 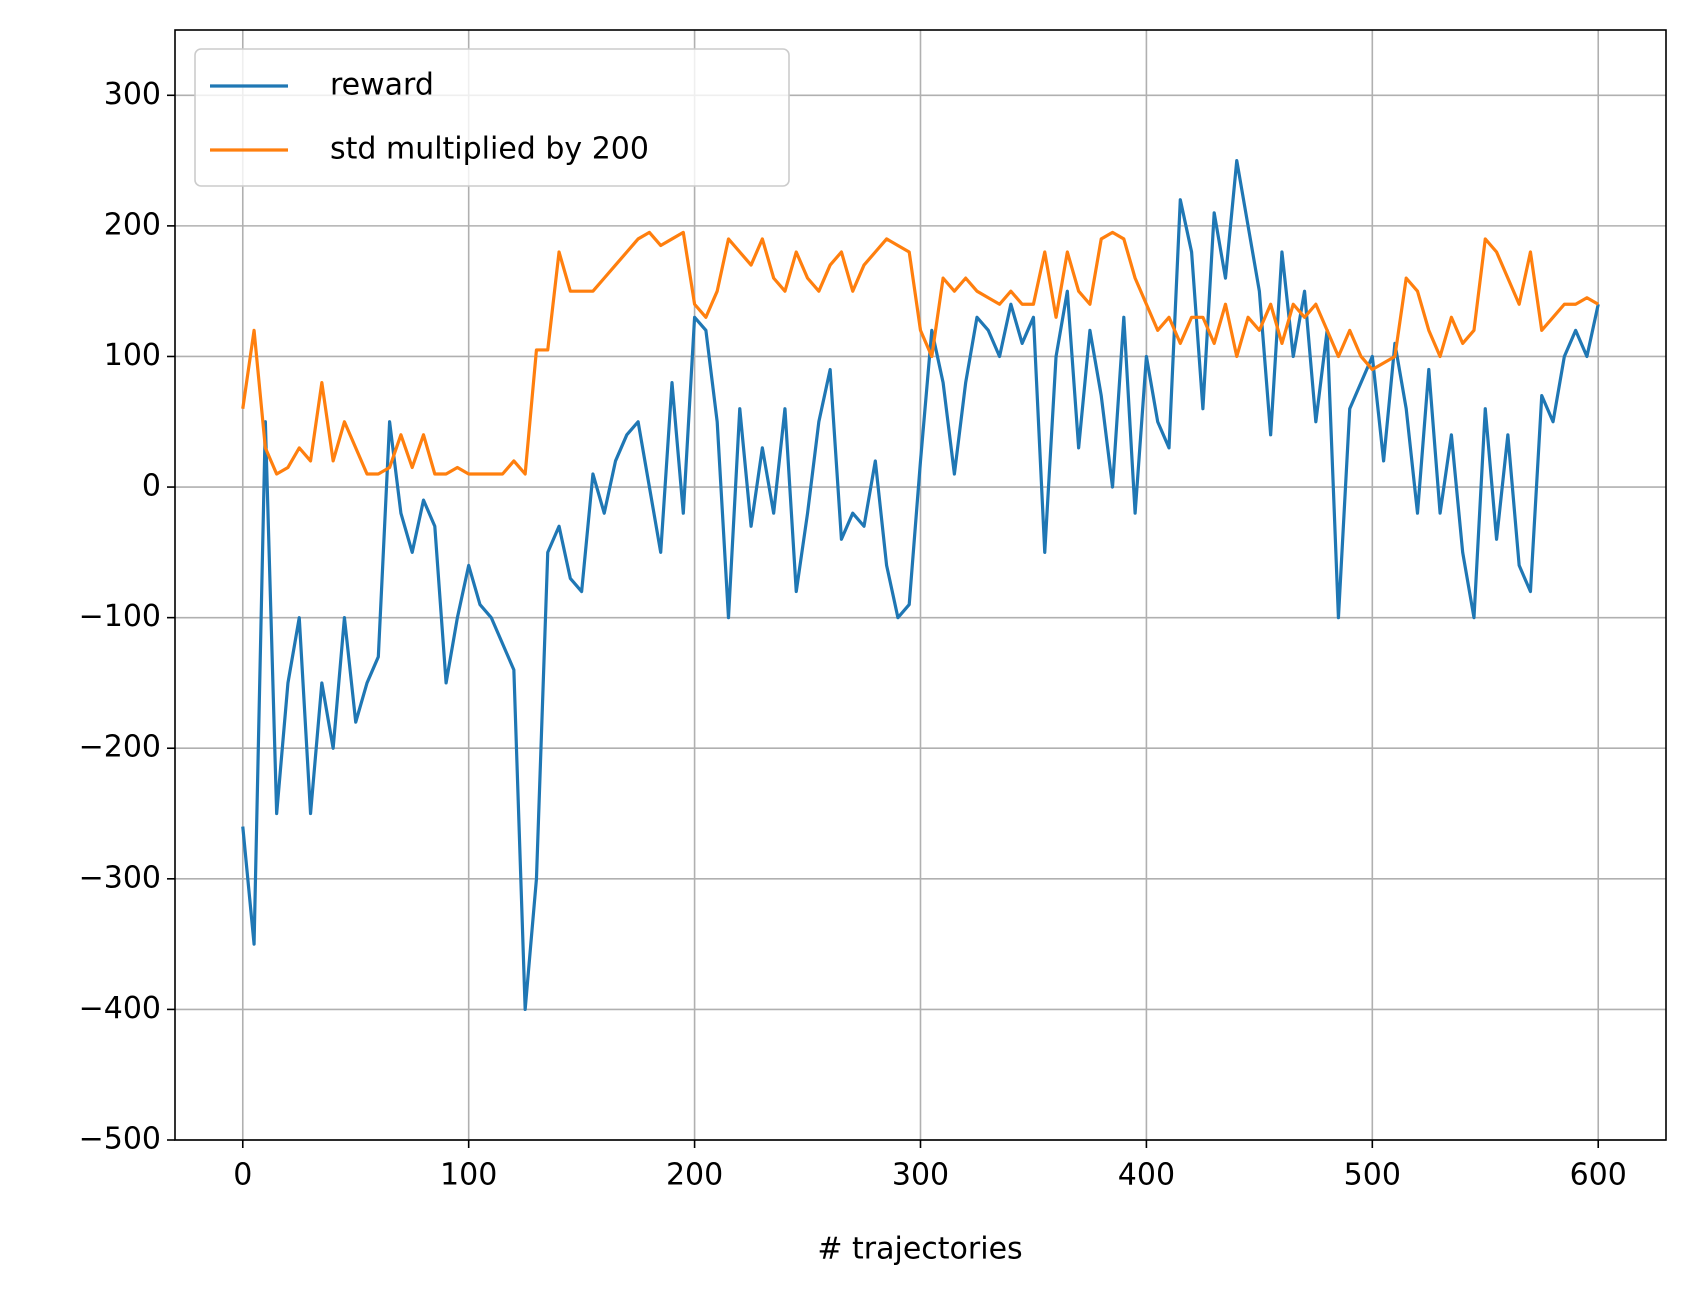 What do you see at coordinates (382, 85) in the screenshot?
I see `legend-label: reward` at bounding box center [382, 85].